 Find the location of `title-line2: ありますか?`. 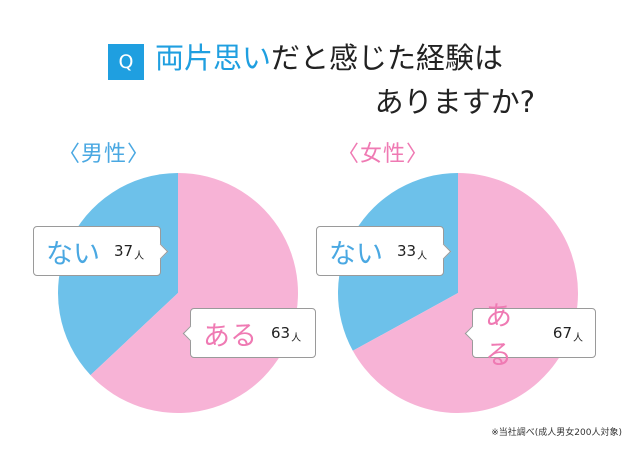

title-line2: ありますか? is located at coordinates (454, 102).